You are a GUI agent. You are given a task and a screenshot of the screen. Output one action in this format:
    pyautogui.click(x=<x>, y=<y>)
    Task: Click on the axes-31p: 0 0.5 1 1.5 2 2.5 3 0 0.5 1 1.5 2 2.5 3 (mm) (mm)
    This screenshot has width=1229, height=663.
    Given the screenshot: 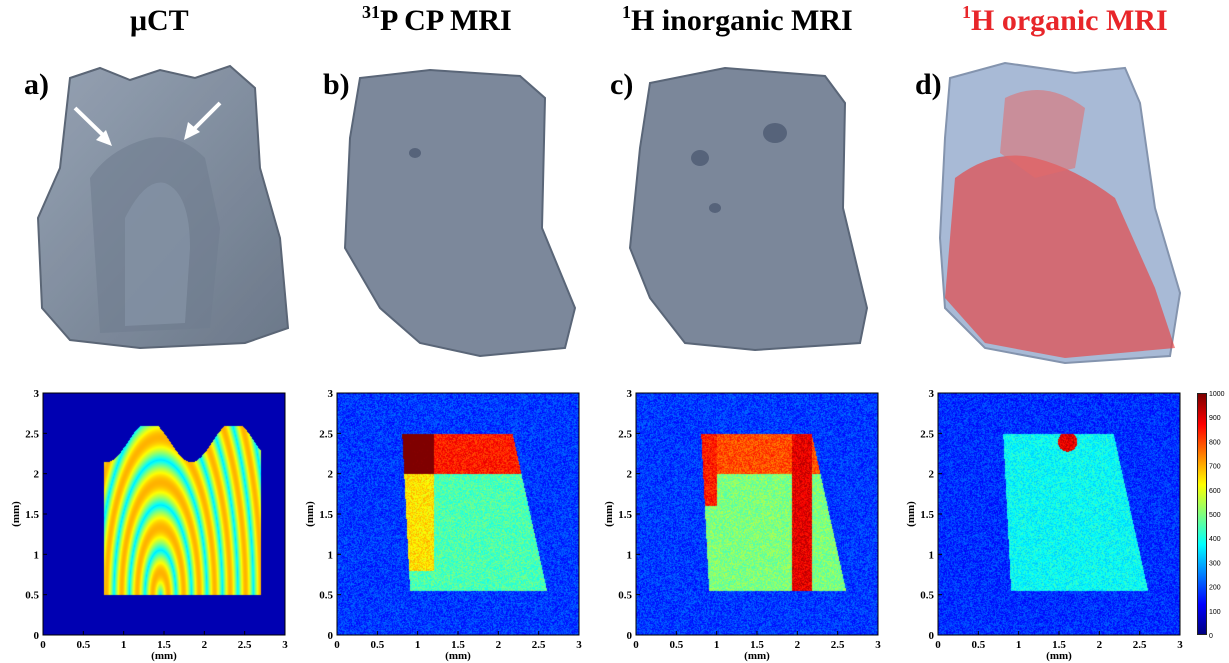 What is the action you would take?
    pyautogui.click(x=443, y=525)
    